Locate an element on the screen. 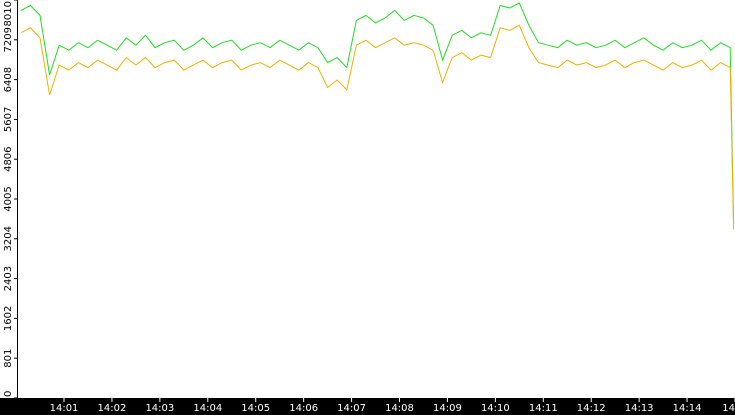 The image size is (735, 415). x-tick-label: 14:11 is located at coordinates (543, 408).